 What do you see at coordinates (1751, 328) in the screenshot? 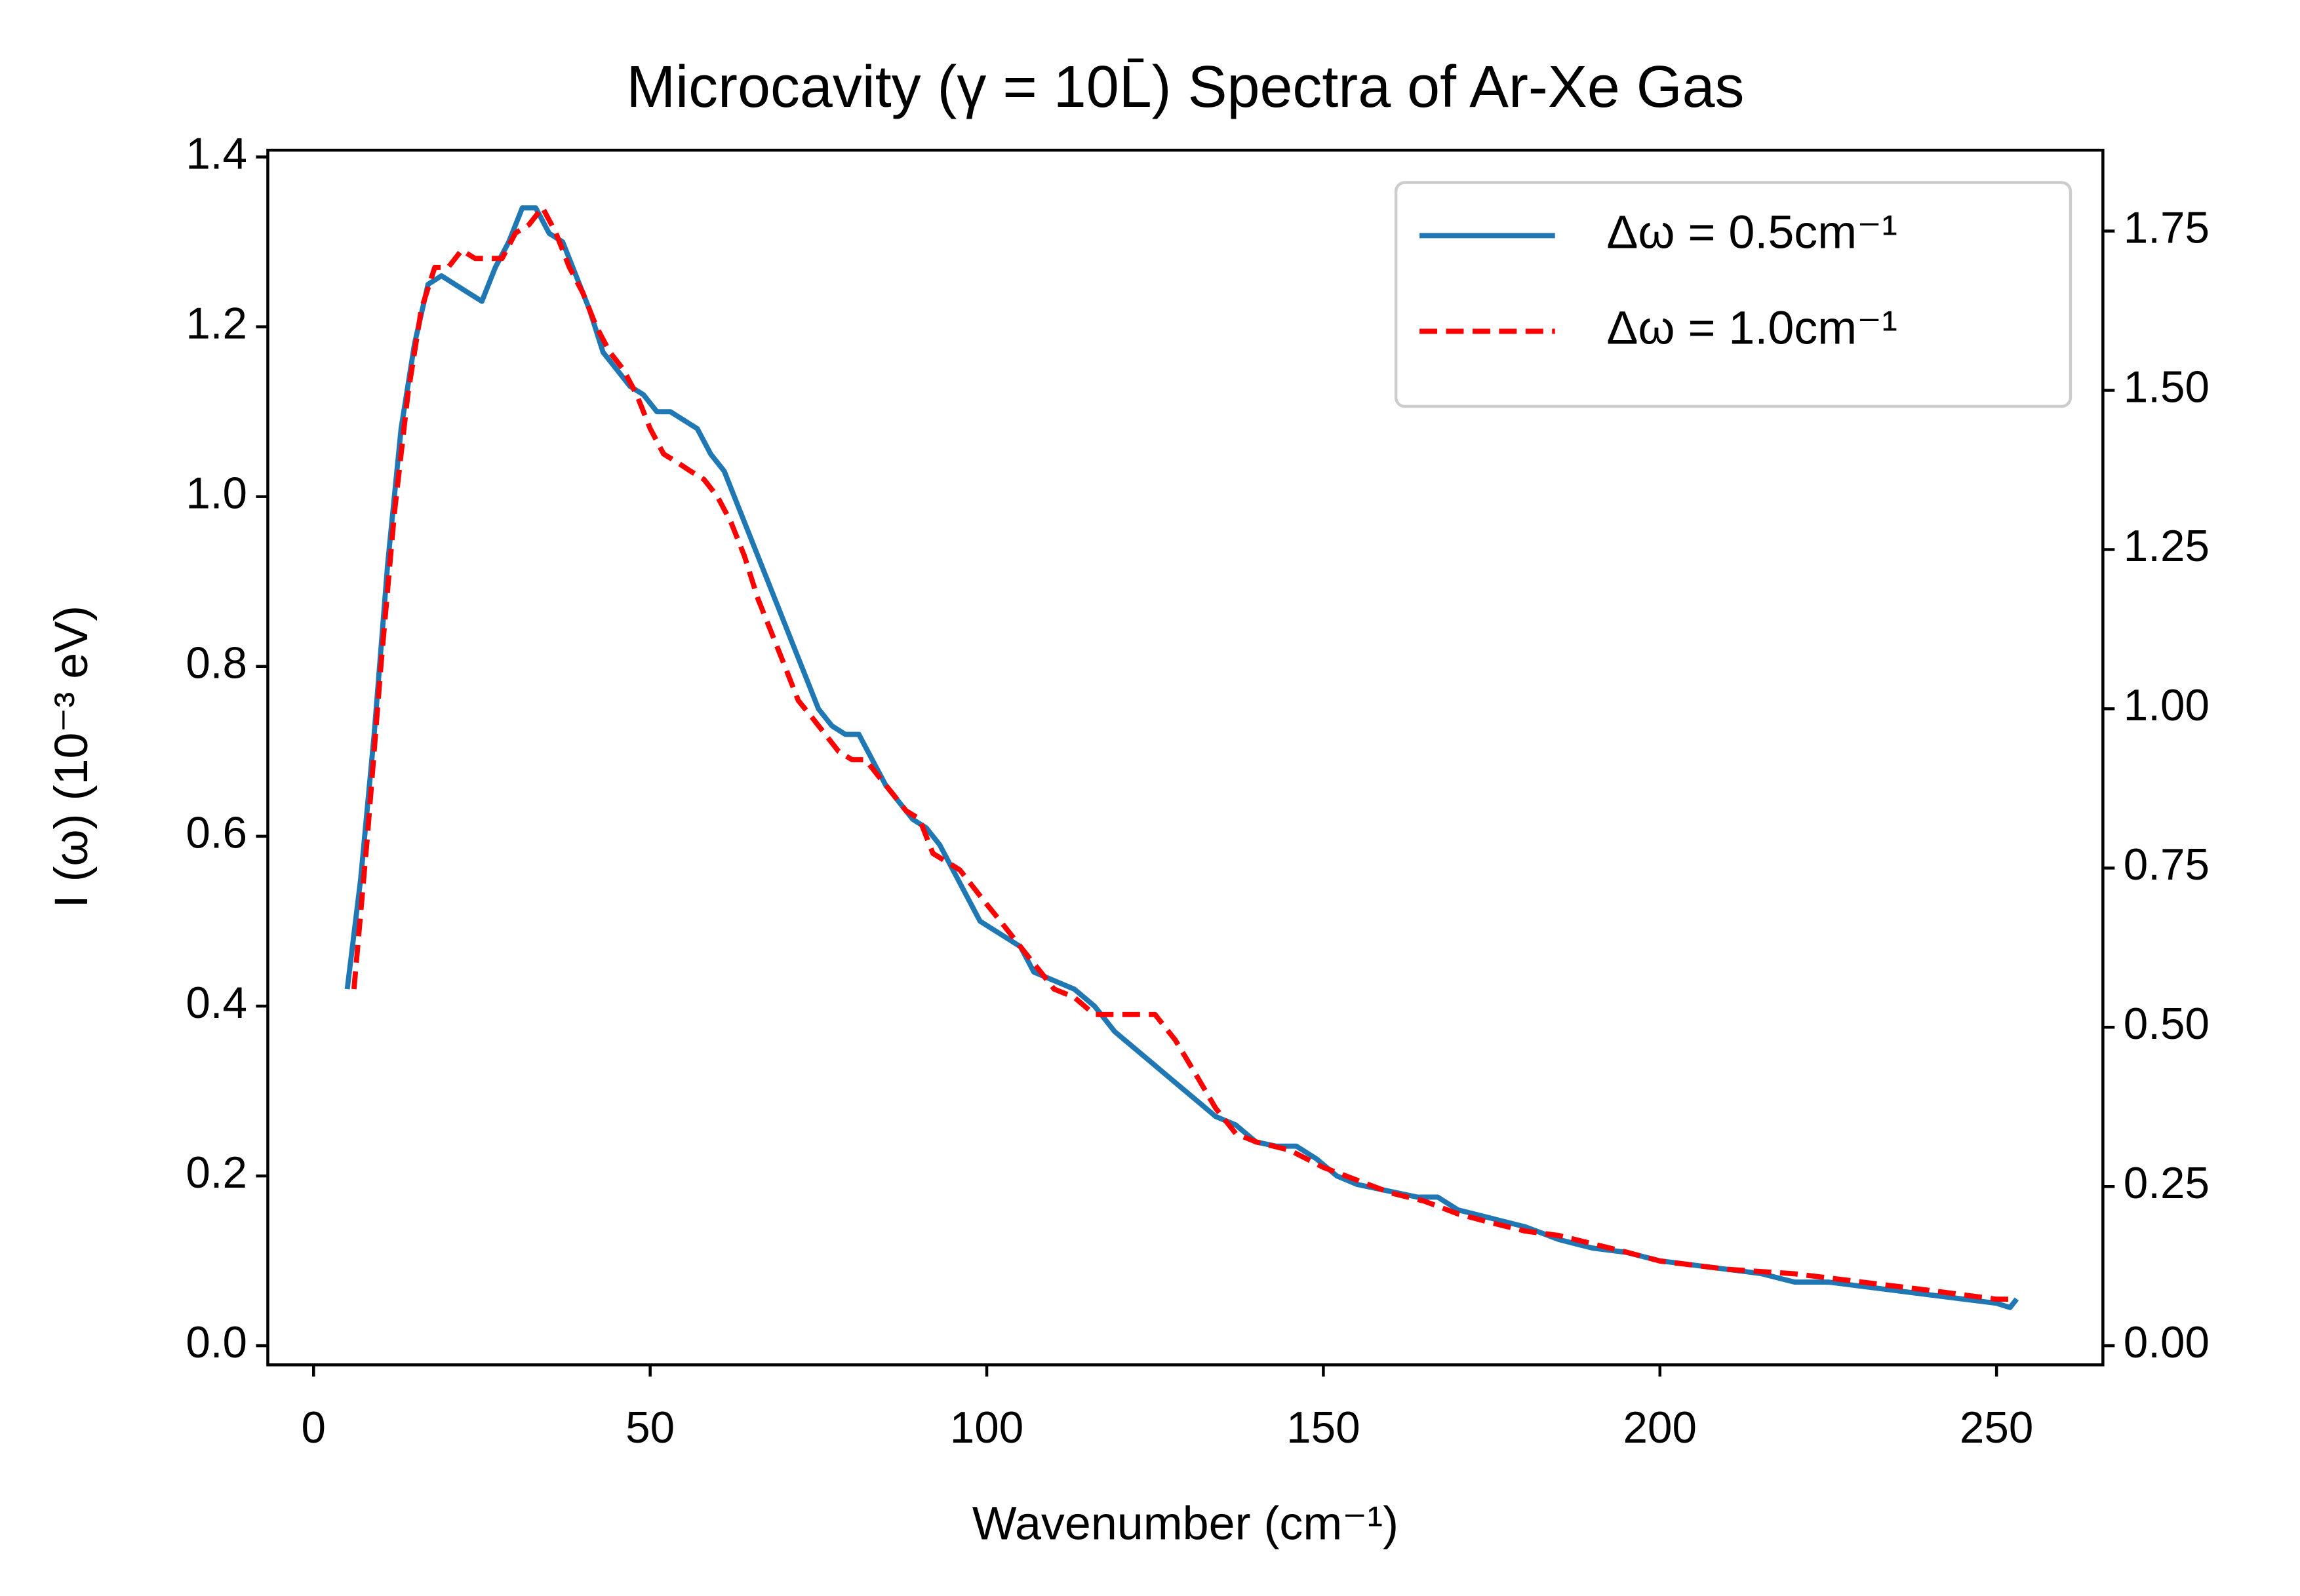
I see `legend-label: Δω = 1.0cm⁻¹` at bounding box center [1751, 328].